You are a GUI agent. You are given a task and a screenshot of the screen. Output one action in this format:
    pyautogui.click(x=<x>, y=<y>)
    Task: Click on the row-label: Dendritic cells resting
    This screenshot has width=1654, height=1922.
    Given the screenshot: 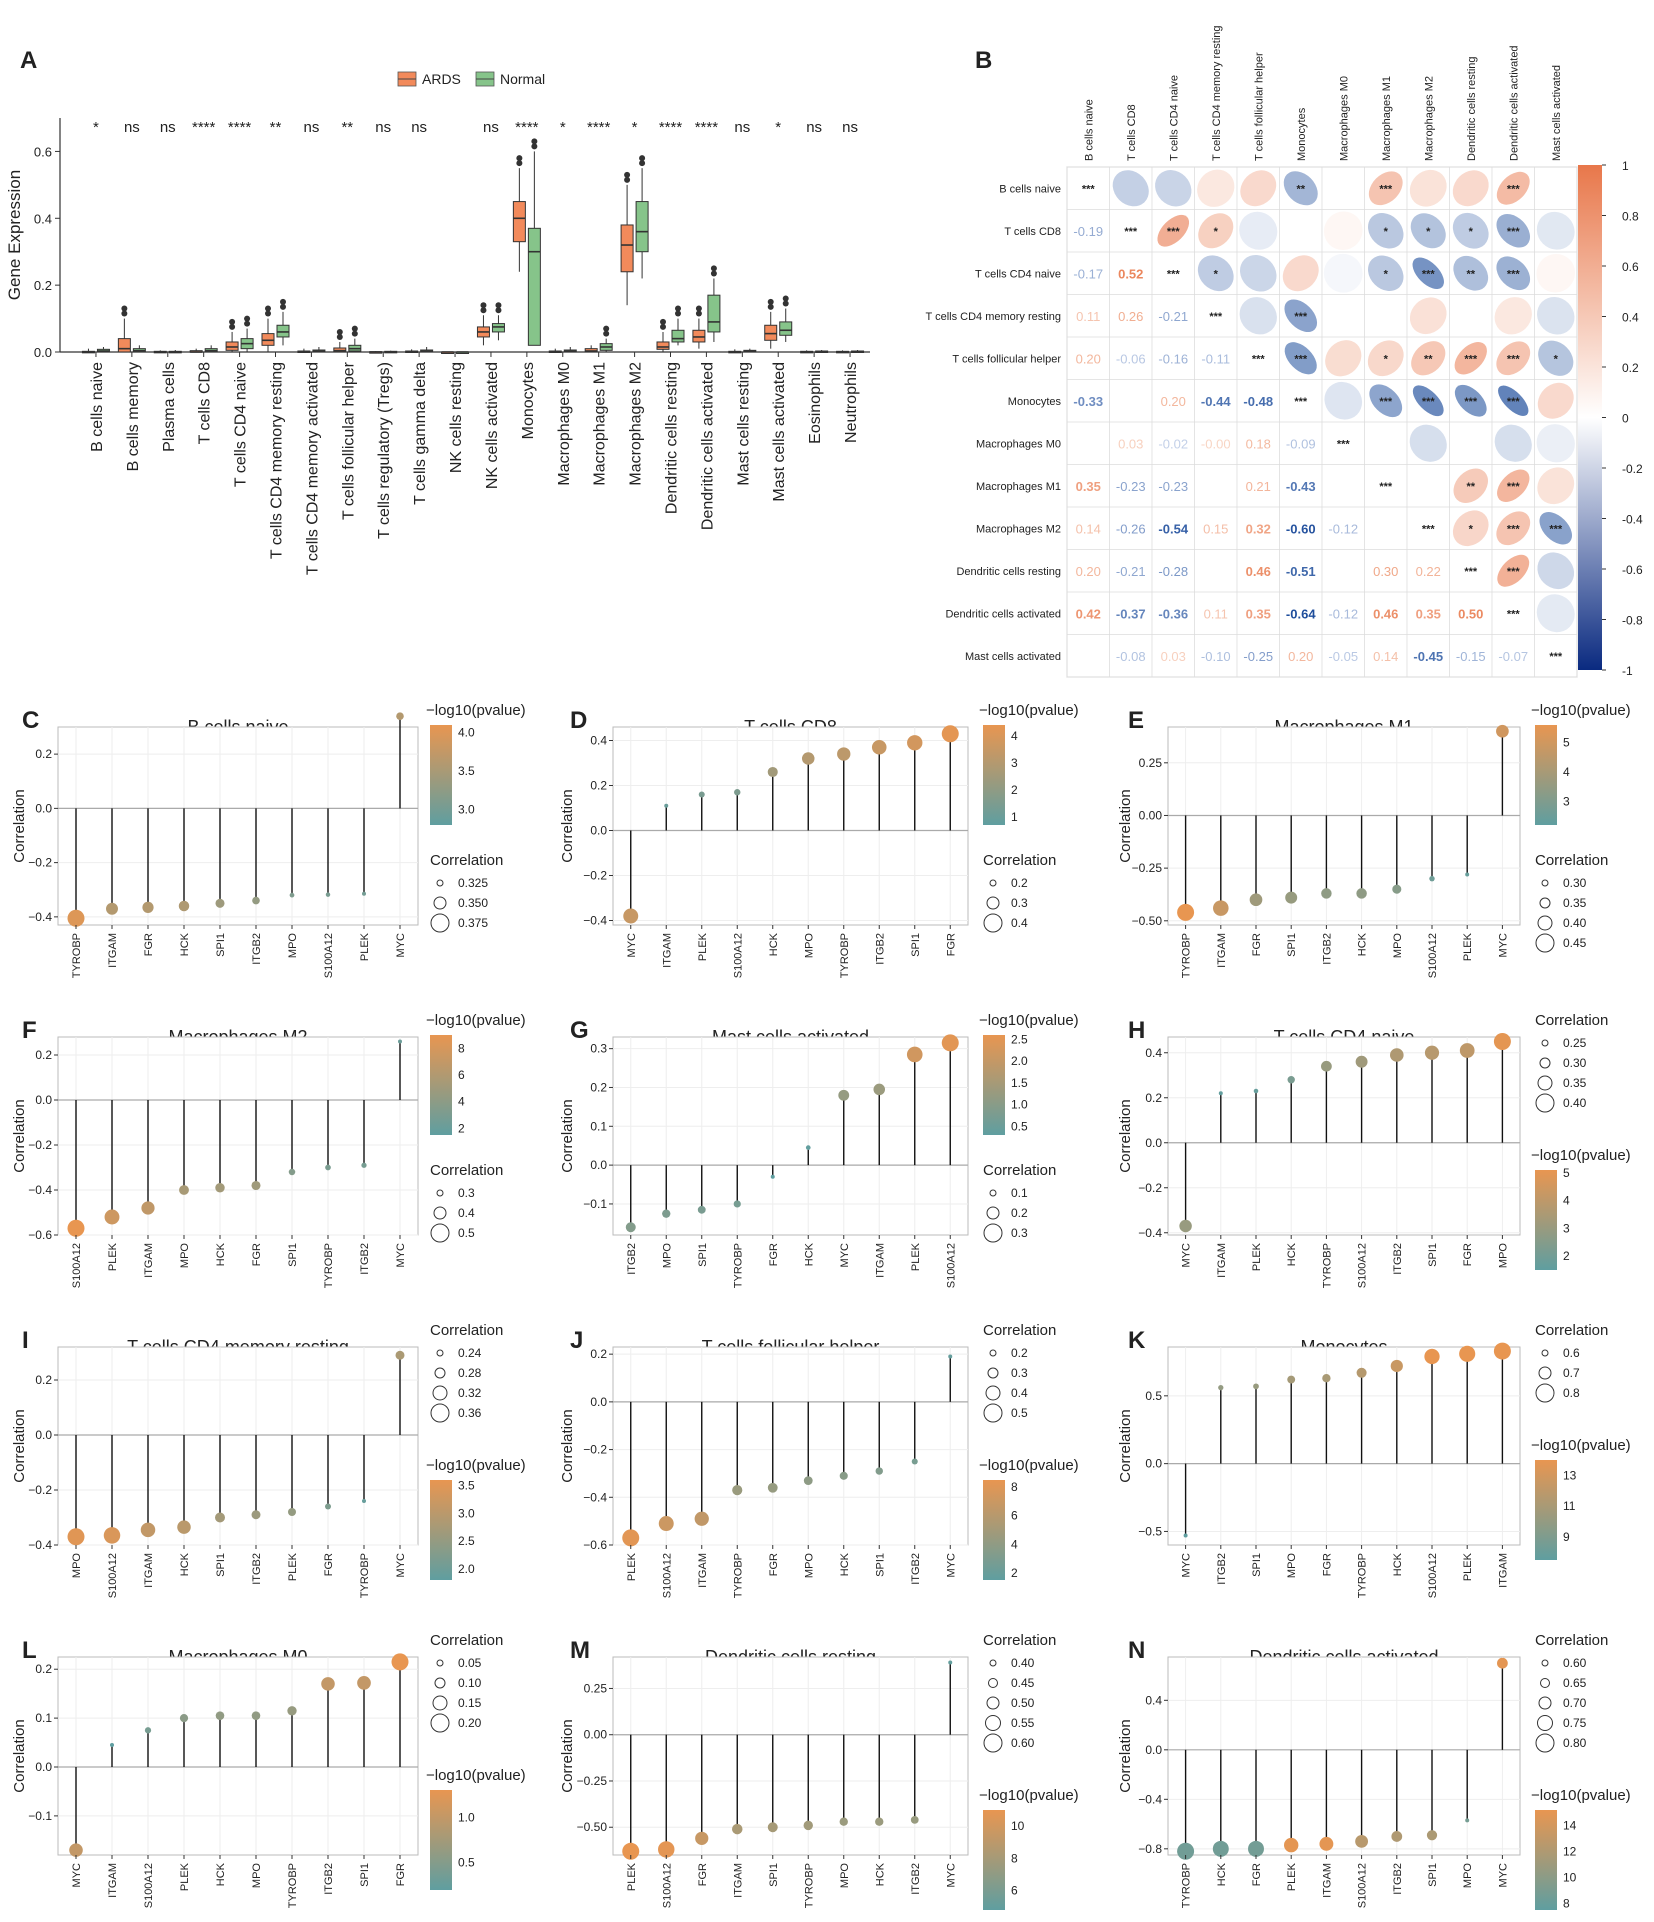 What is the action you would take?
    pyautogui.click(x=1008, y=572)
    